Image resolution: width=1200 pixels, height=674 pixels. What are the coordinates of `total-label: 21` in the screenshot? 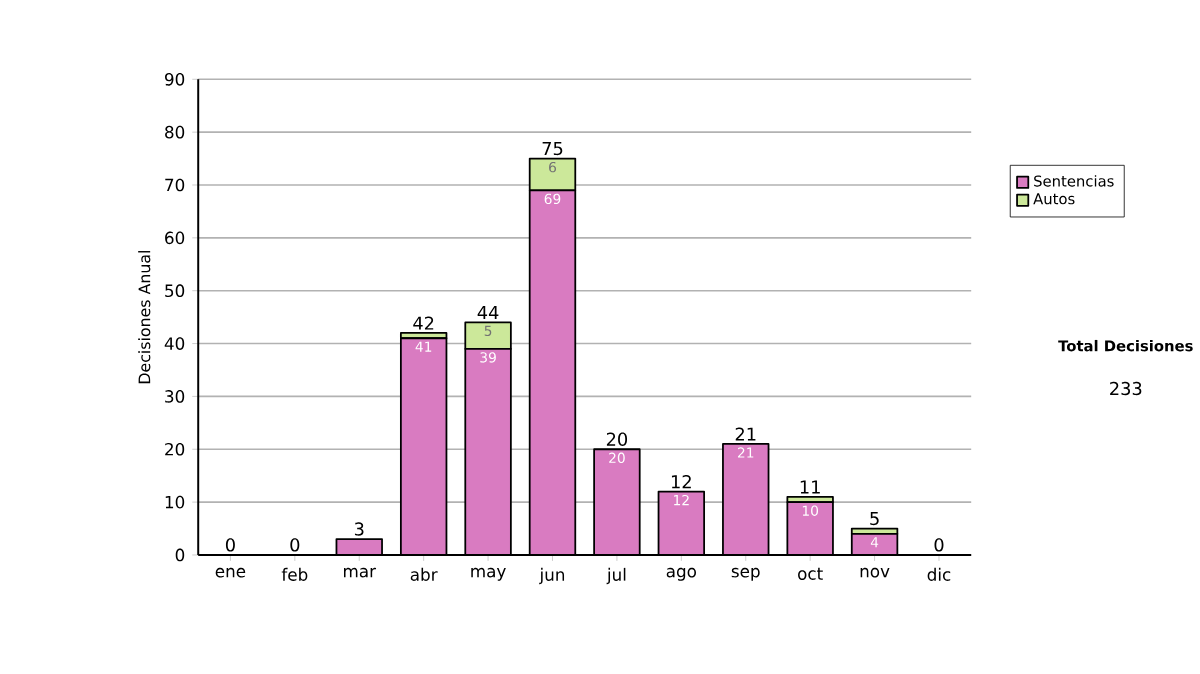 It's located at (745, 434).